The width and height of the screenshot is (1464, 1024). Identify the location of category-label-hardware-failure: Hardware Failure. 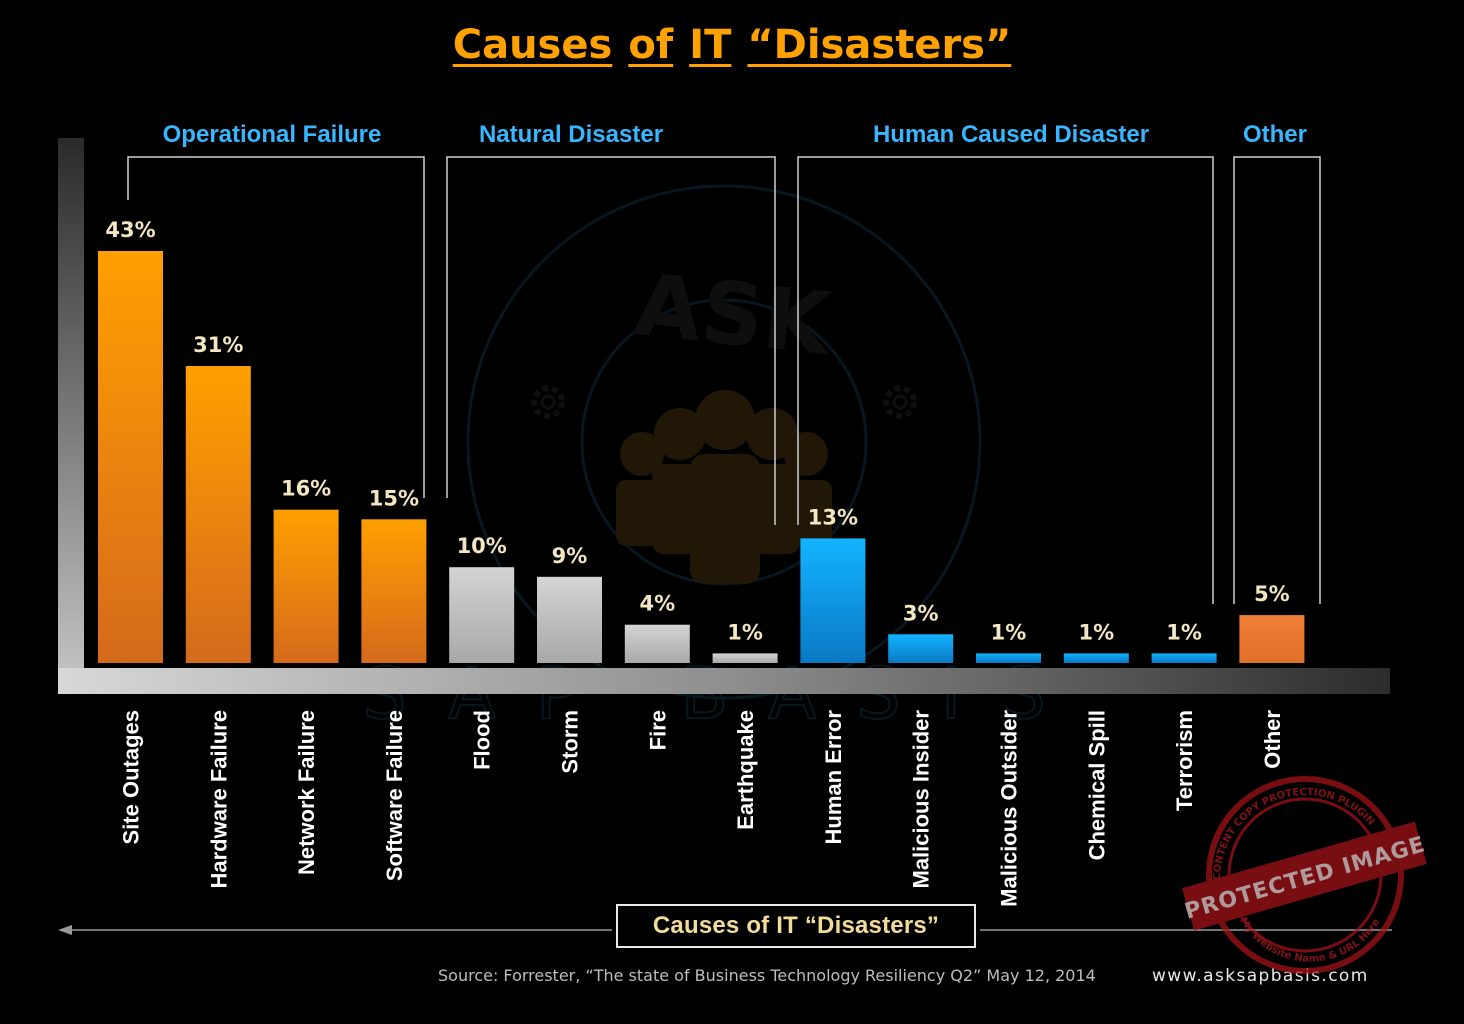
(218, 799).